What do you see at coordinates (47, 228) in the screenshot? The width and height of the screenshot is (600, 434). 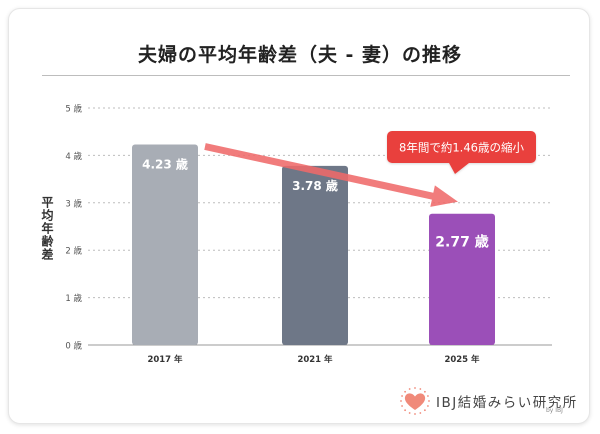 I see `y-axis-label: 平均年齢差` at bounding box center [47, 228].